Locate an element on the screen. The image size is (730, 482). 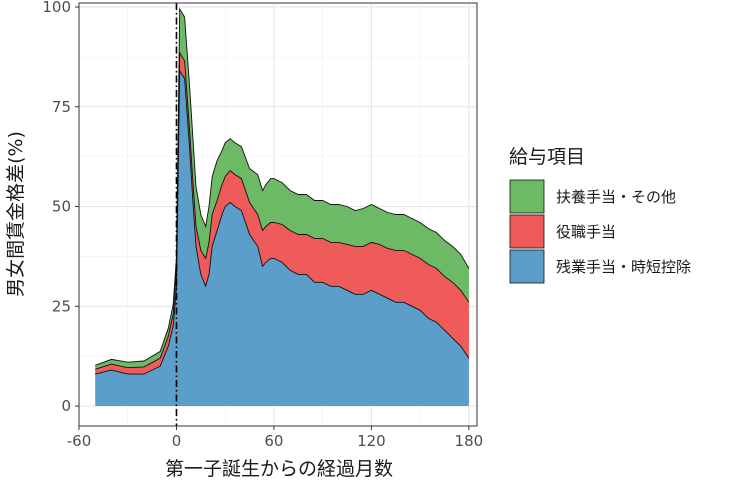
y-tick-label: 50 is located at coordinates (61, 207).